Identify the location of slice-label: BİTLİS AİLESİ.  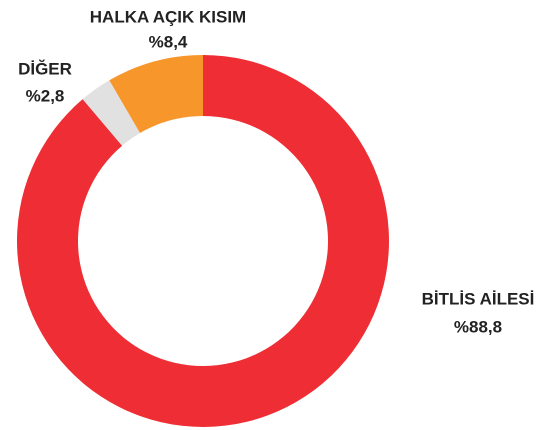
(478, 298).